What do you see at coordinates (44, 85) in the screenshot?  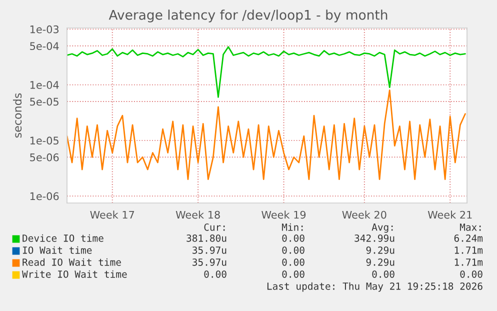 I see `y-tick-label: 1e-04` at bounding box center [44, 85].